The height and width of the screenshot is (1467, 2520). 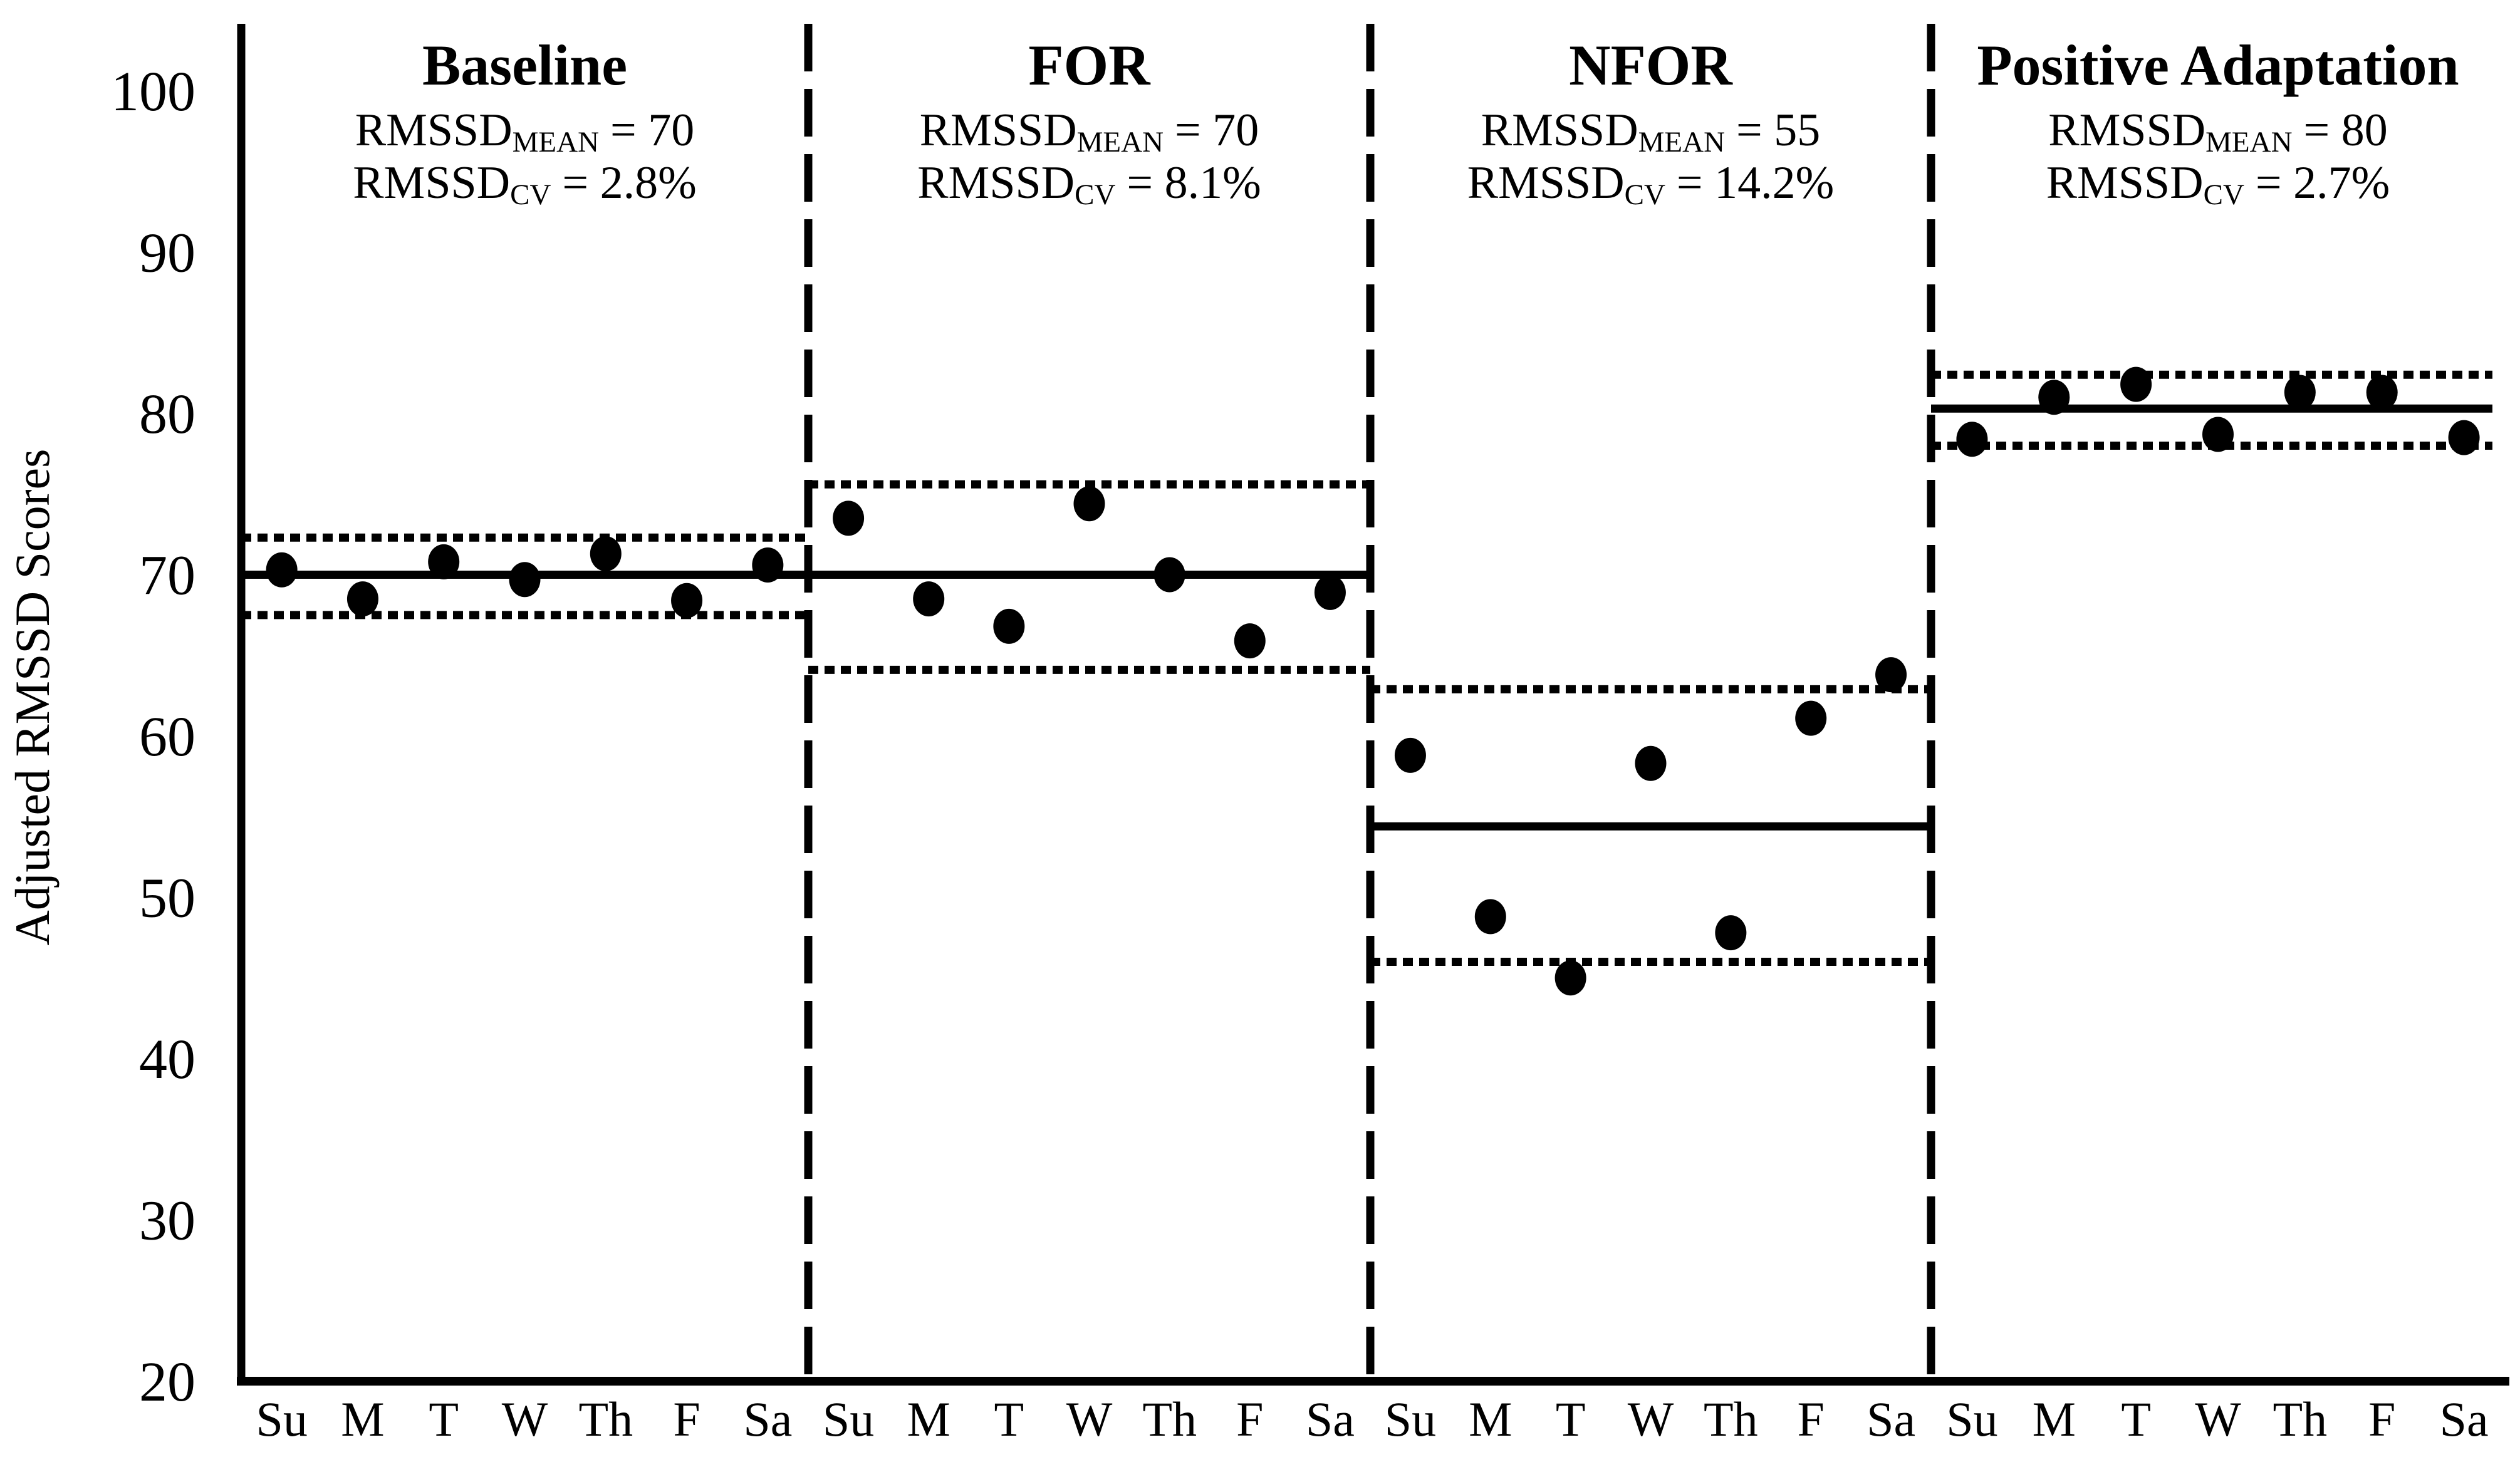 What do you see at coordinates (2323, 183) in the screenshot?
I see `stat-value: = 2.7%` at bounding box center [2323, 183].